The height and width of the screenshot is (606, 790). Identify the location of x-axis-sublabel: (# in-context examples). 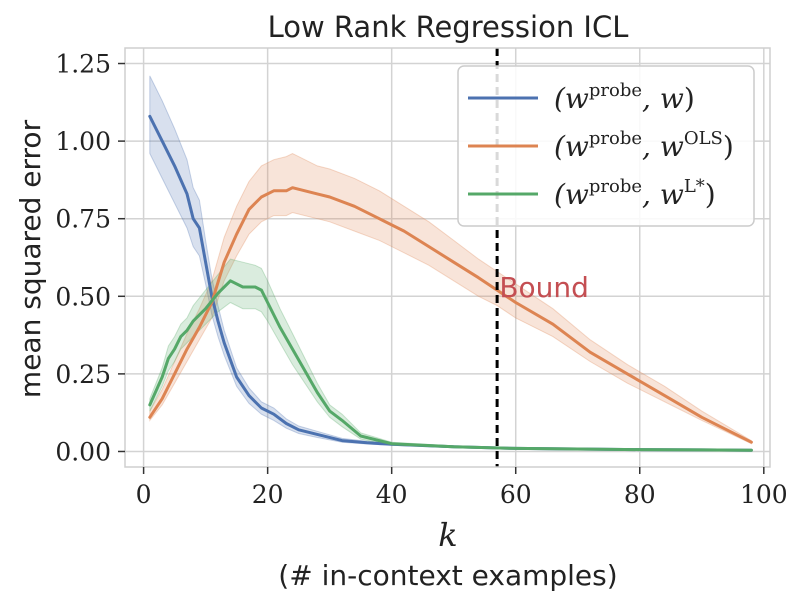
(447, 575).